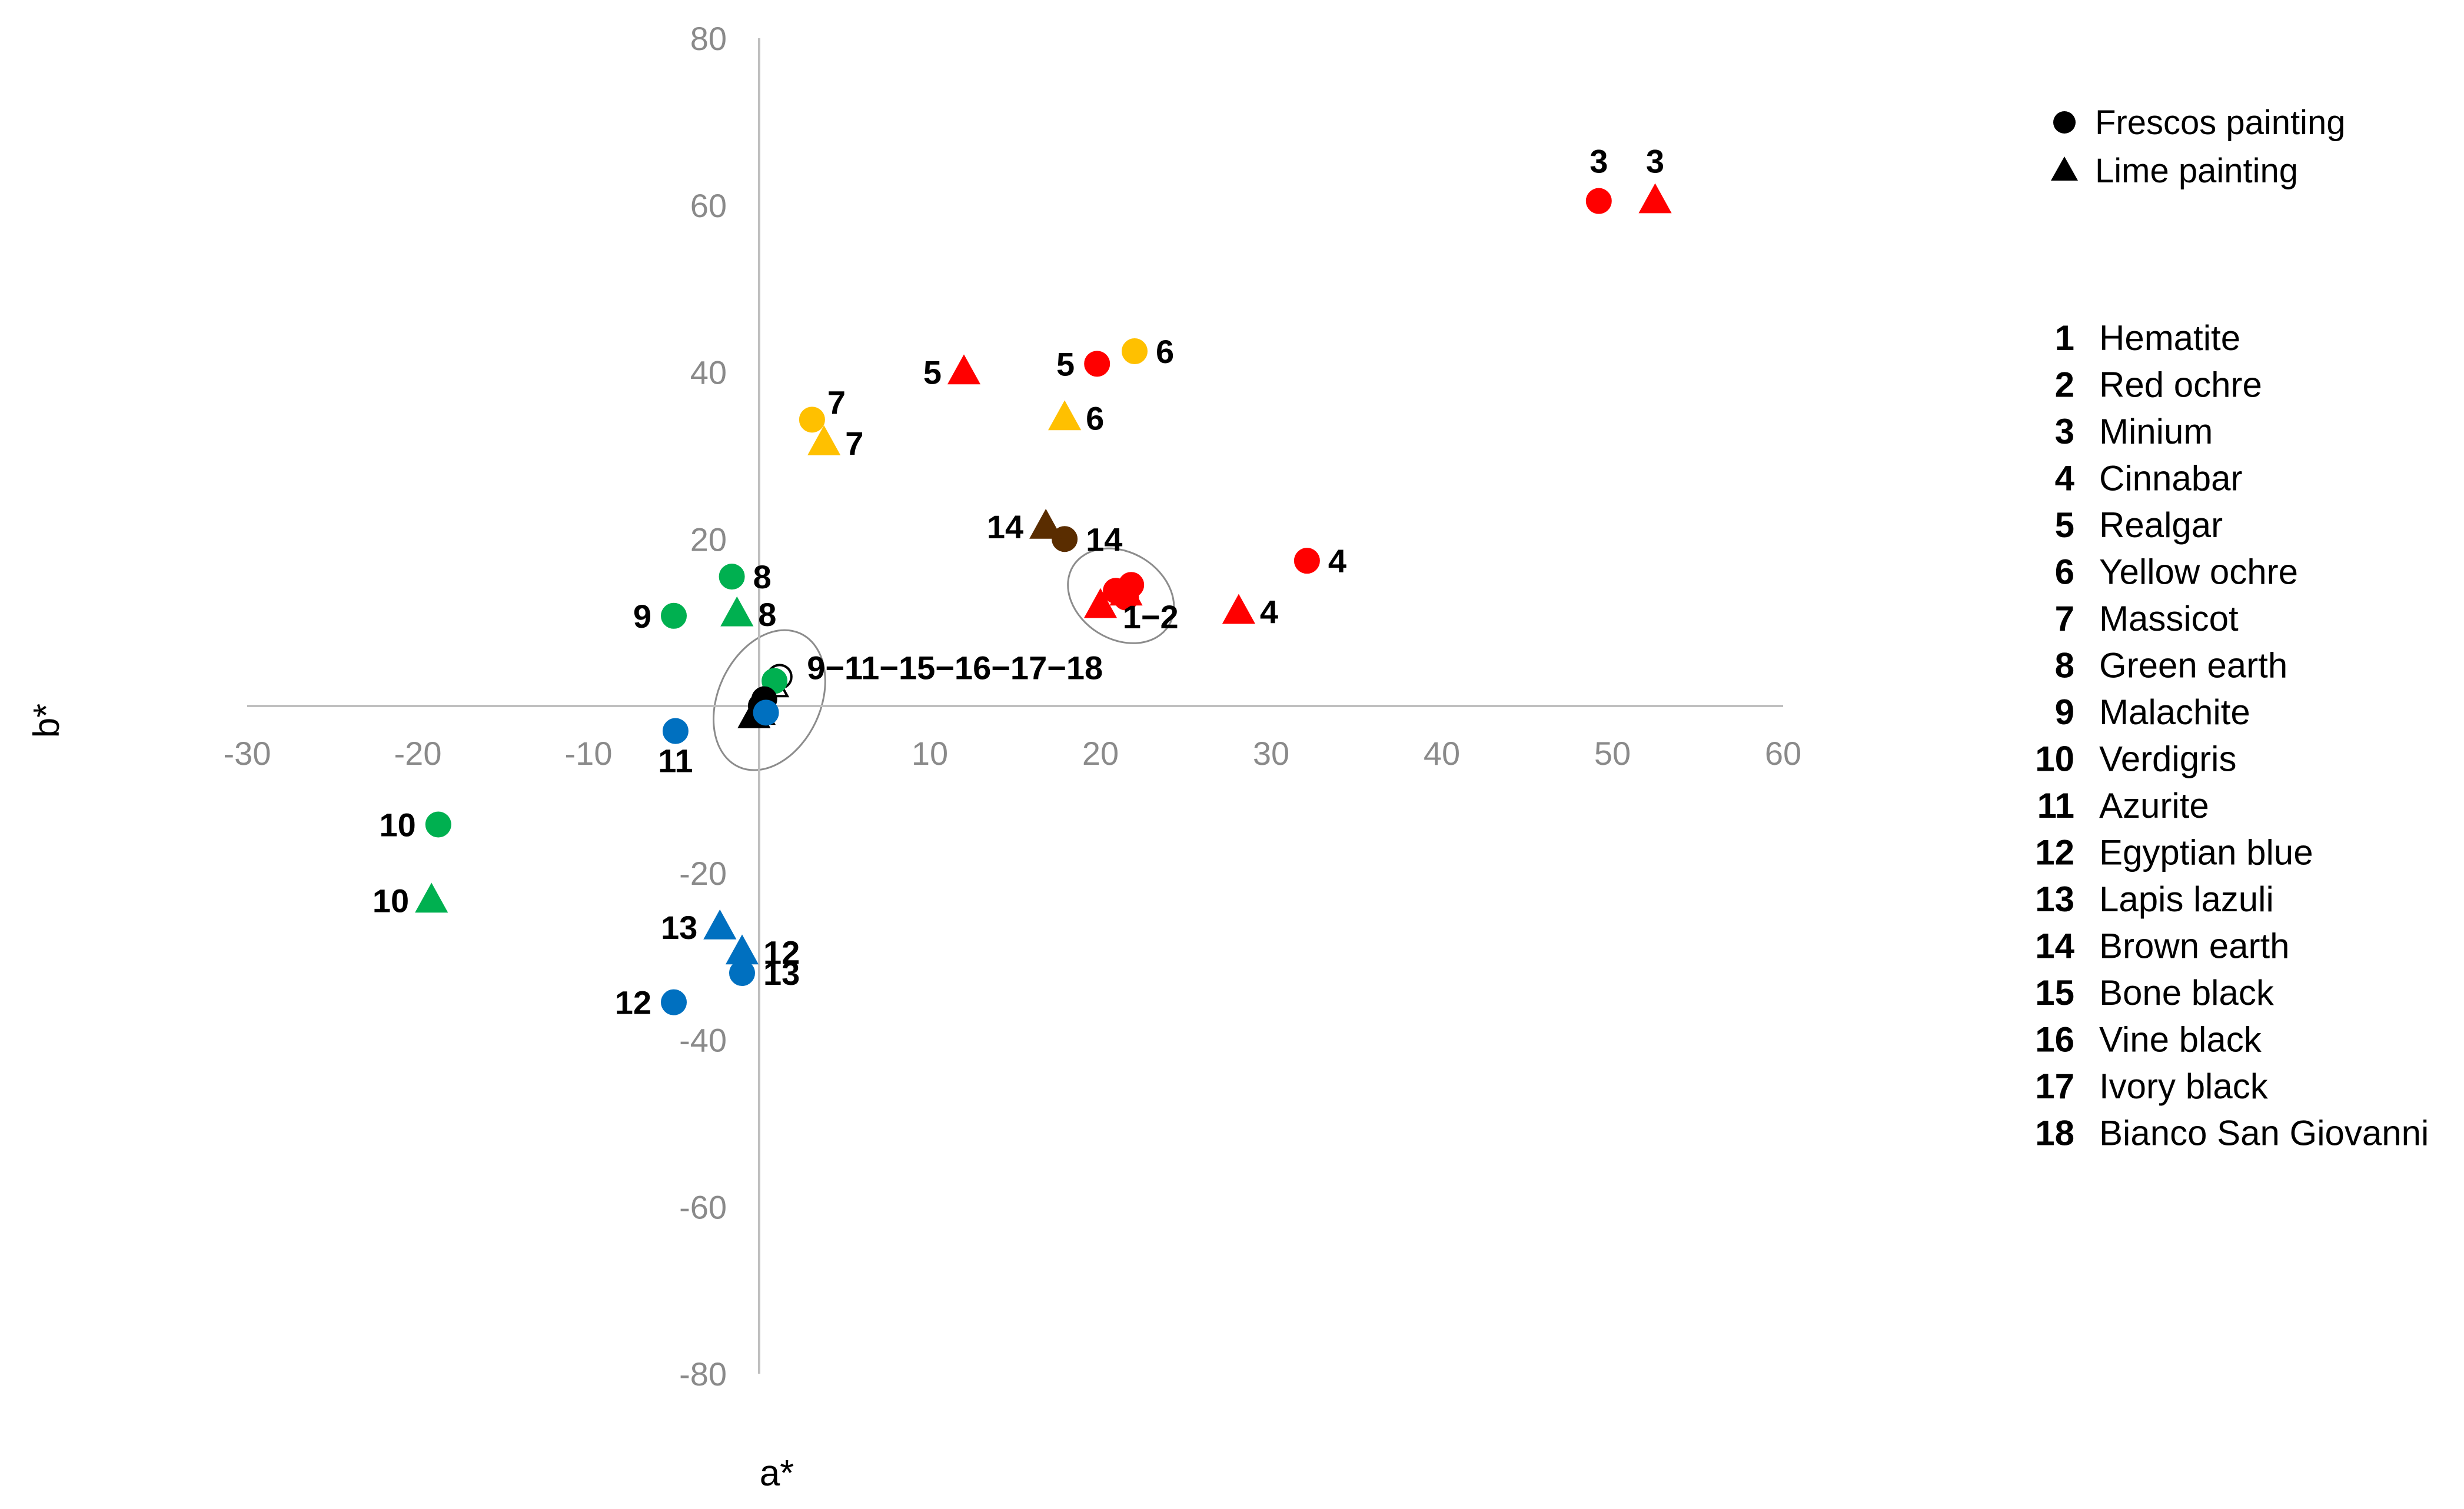 This screenshot has width=2464, height=1509. What do you see at coordinates (2181, 1040) in the screenshot?
I see `pigment-name: Vine black` at bounding box center [2181, 1040].